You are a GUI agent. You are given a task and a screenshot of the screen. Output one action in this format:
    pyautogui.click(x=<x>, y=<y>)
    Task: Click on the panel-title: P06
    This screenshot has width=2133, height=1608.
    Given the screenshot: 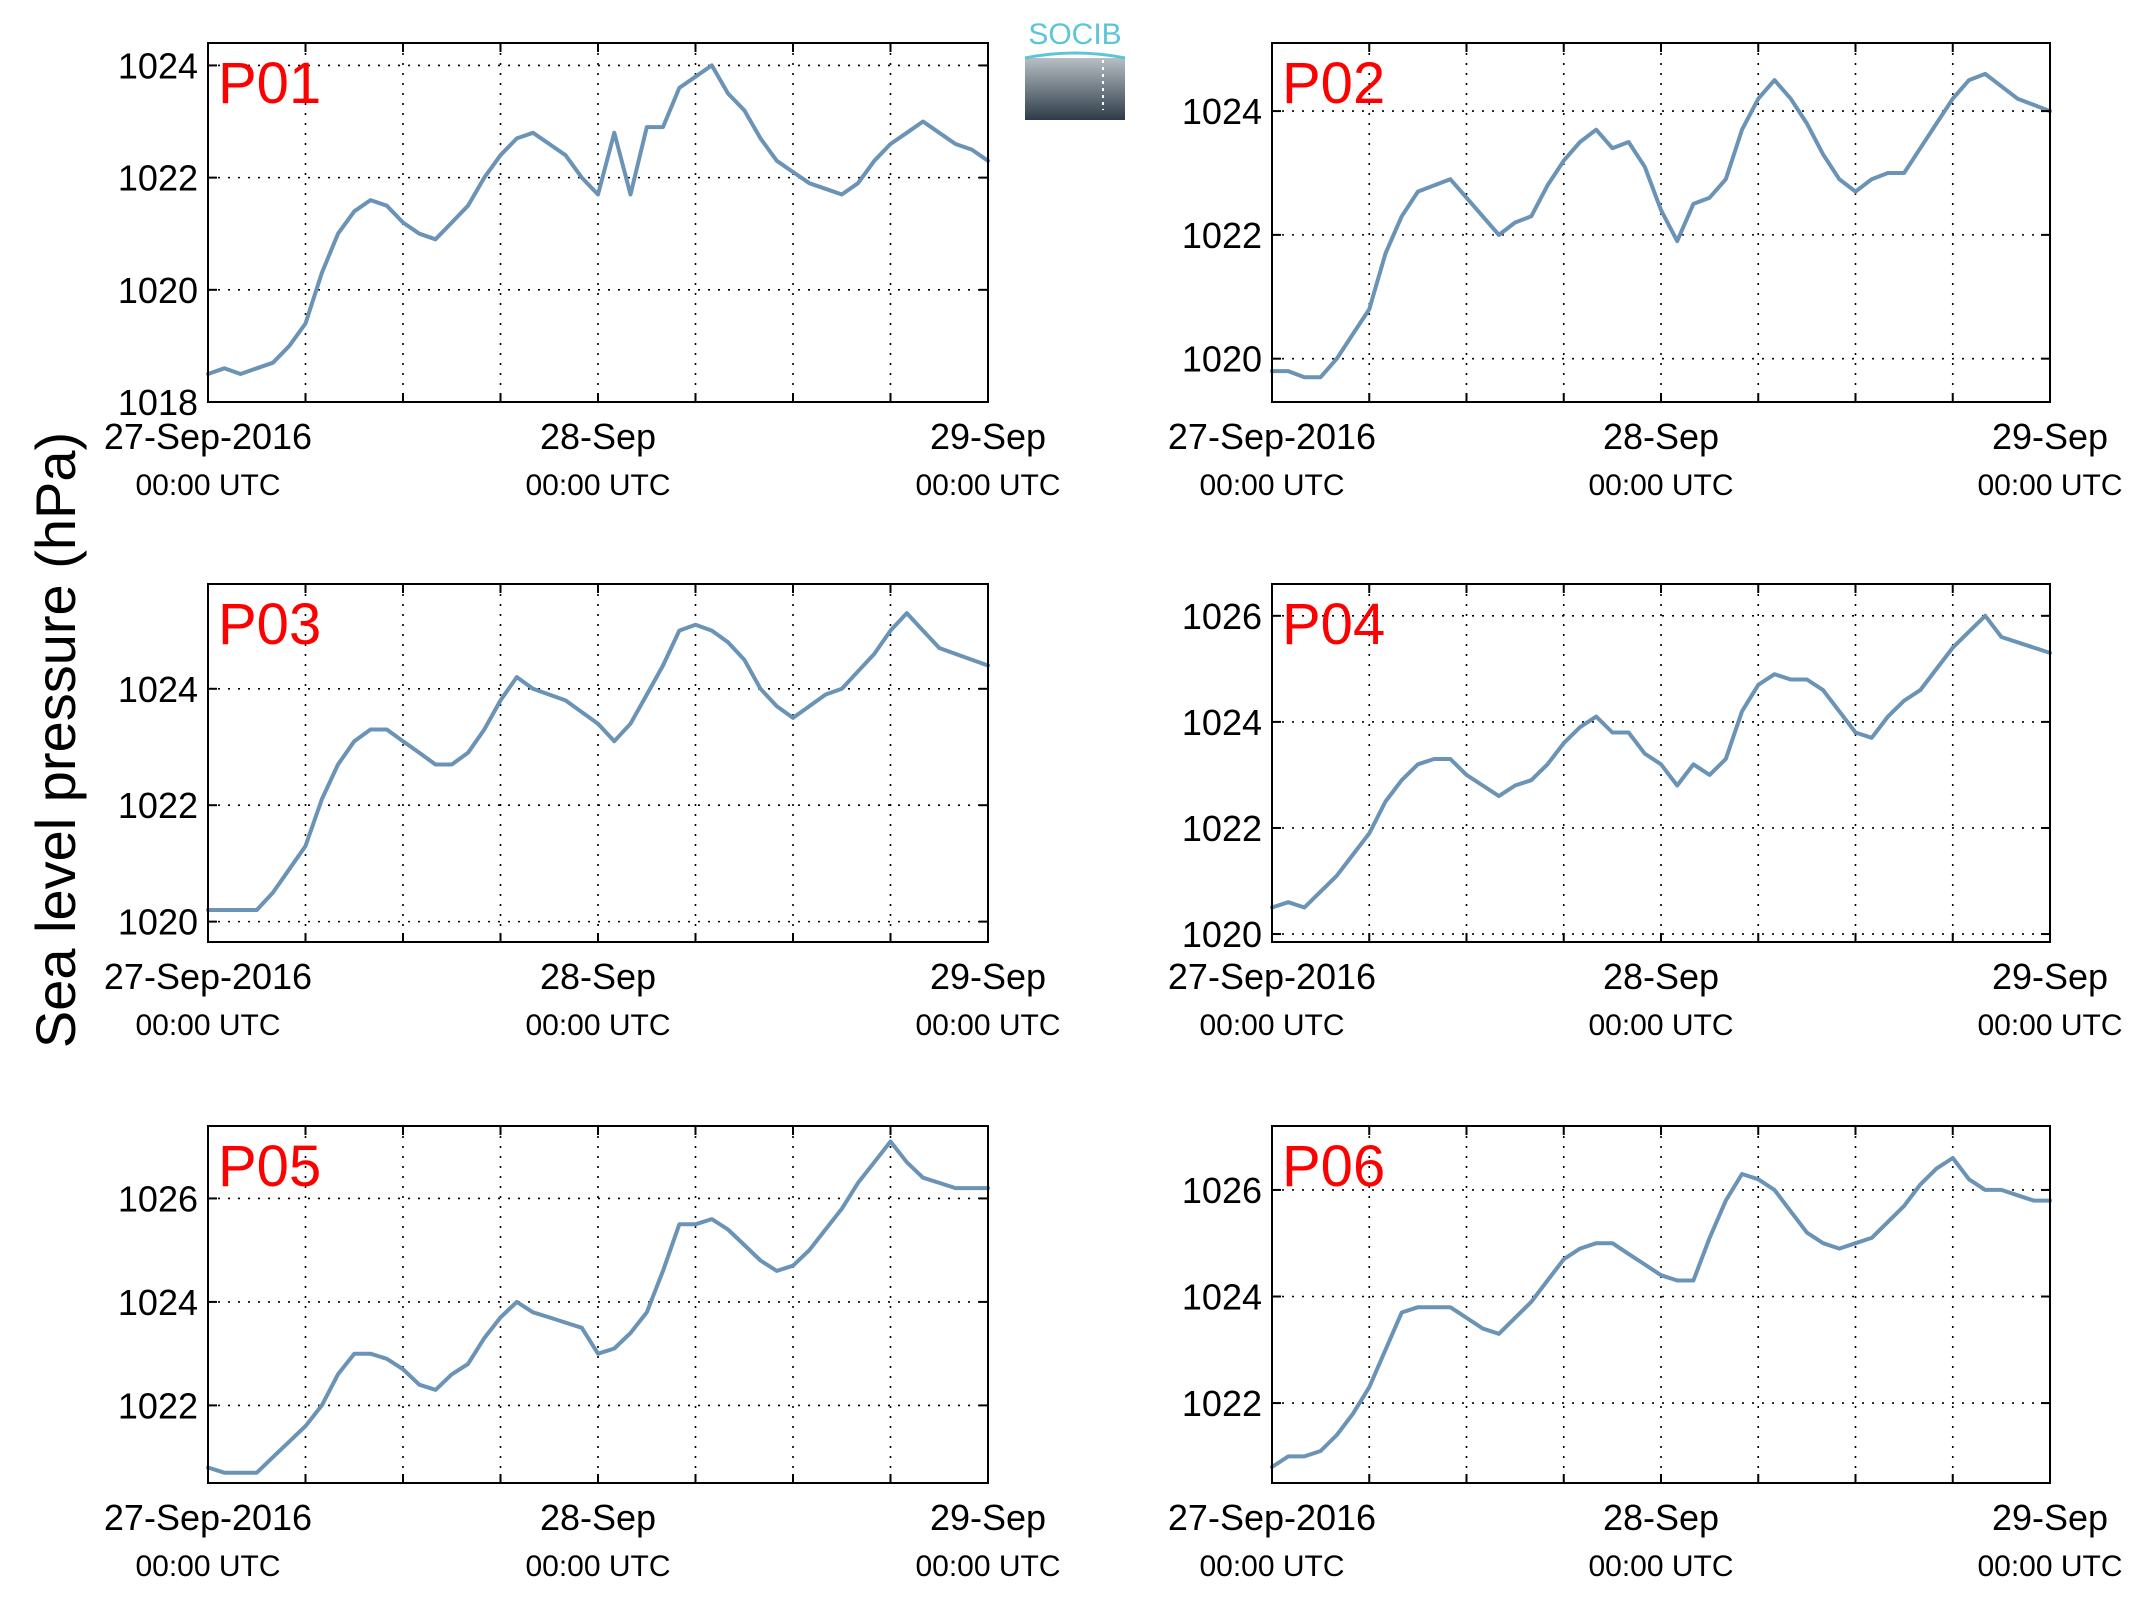 What is the action you would take?
    pyautogui.click(x=1333, y=1166)
    